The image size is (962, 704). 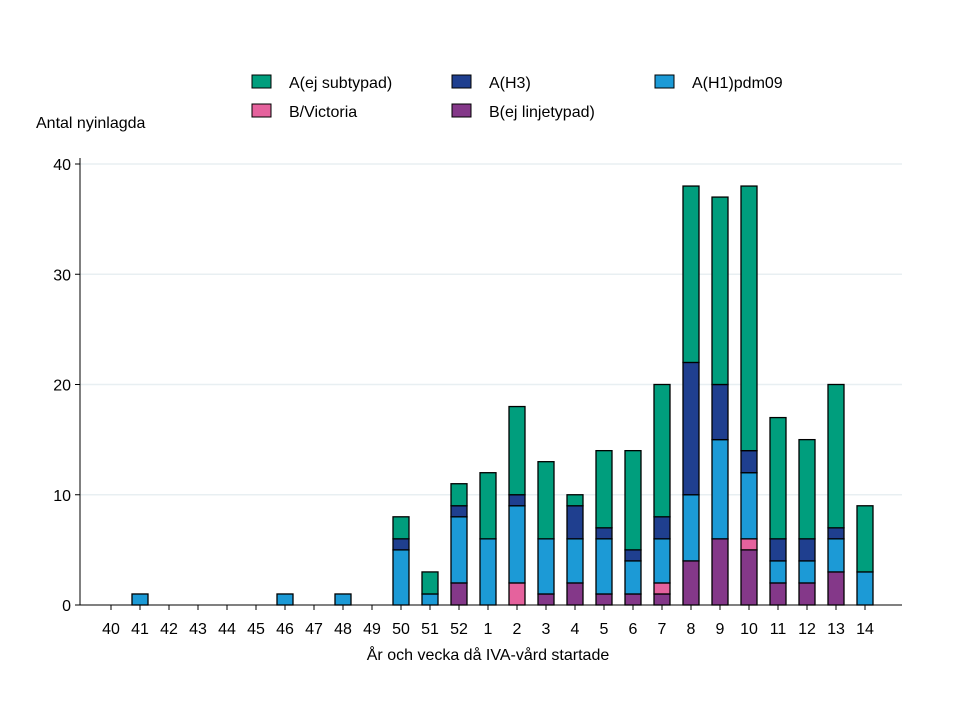 What do you see at coordinates (749, 629) in the screenshot?
I see `x-tick-label: 10` at bounding box center [749, 629].